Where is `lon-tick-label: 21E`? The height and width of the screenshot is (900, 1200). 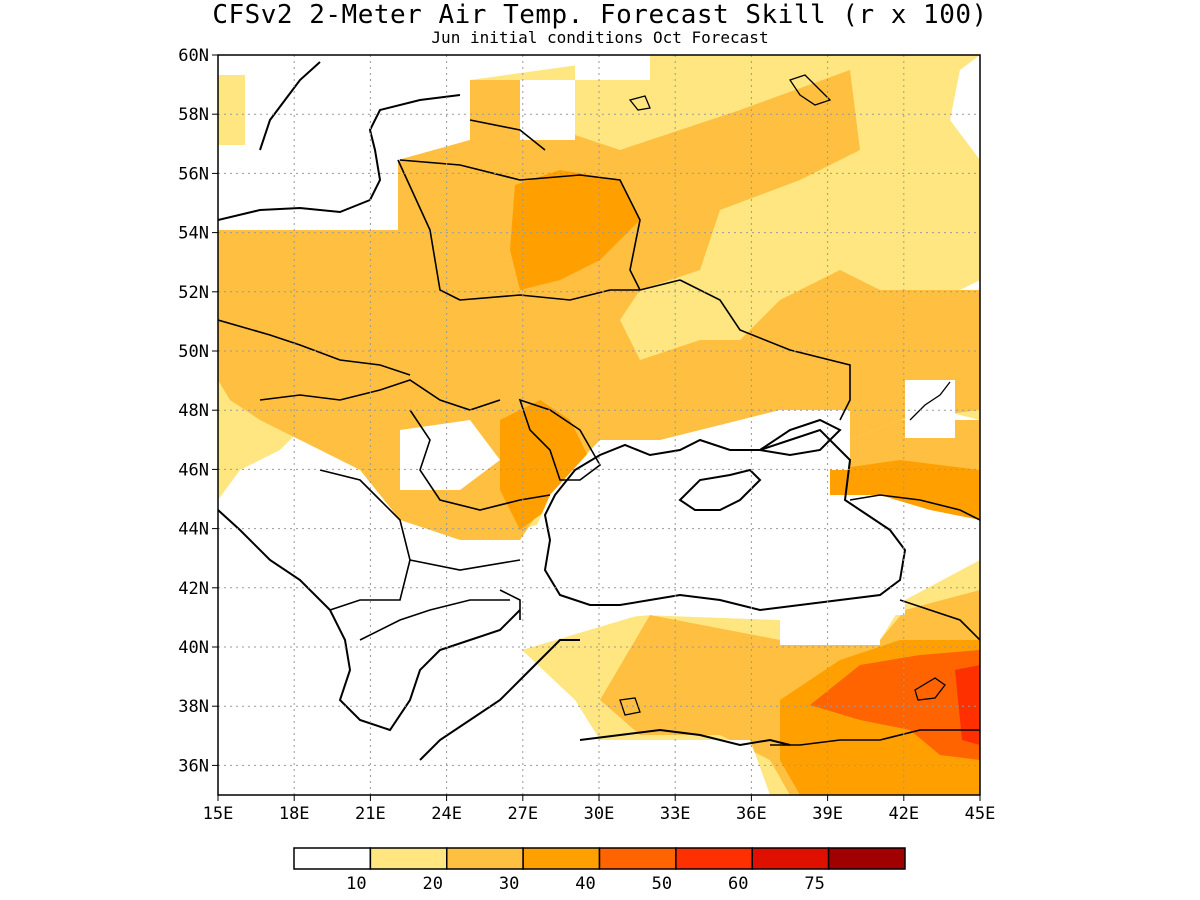
lon-tick-label: 21E is located at coordinates (370, 814).